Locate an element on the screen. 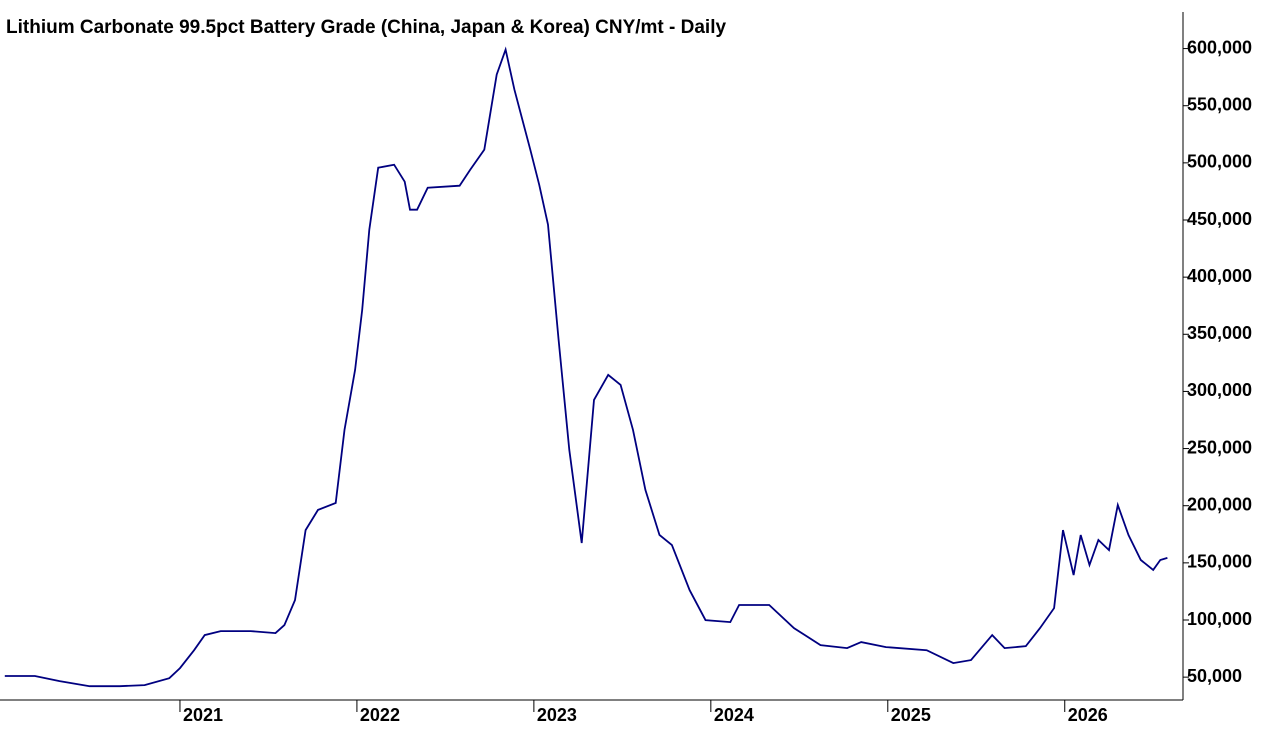 Image resolution: width=1280 pixels, height=735 pixels. x-tick-label: 2023 is located at coordinates (557, 715).